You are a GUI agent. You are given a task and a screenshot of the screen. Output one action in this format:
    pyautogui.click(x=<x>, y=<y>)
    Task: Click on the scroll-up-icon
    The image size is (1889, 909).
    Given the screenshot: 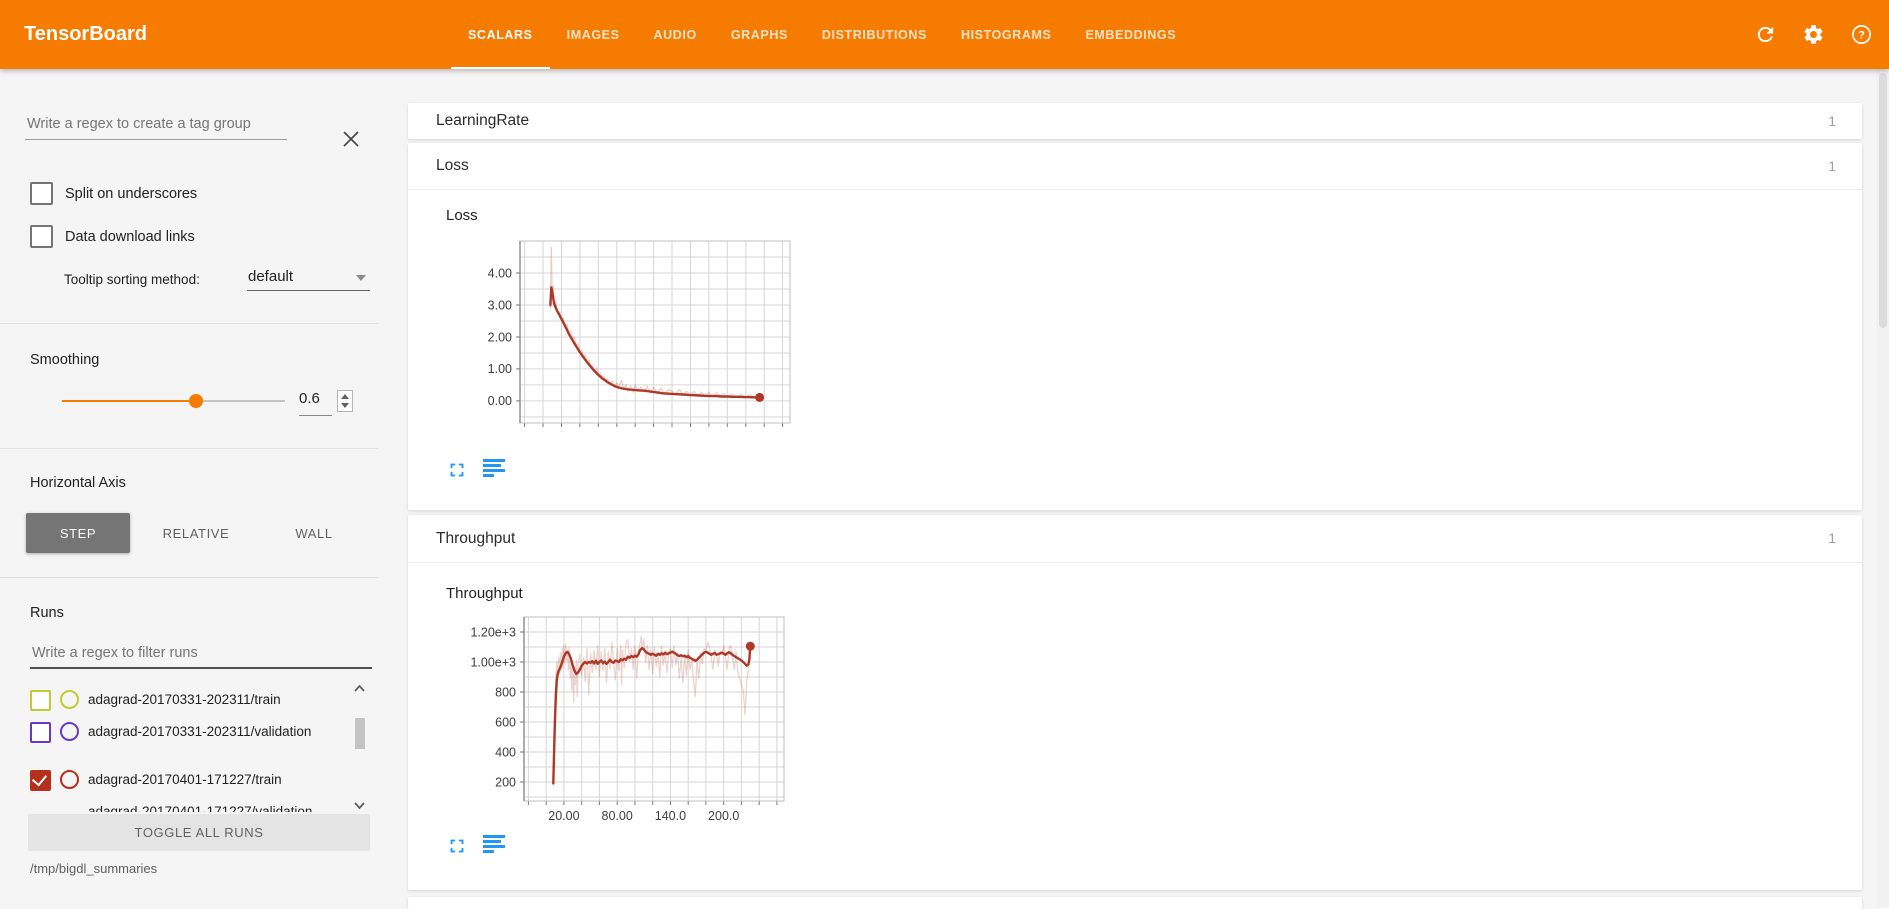 What is the action you would take?
    pyautogui.click(x=359, y=689)
    